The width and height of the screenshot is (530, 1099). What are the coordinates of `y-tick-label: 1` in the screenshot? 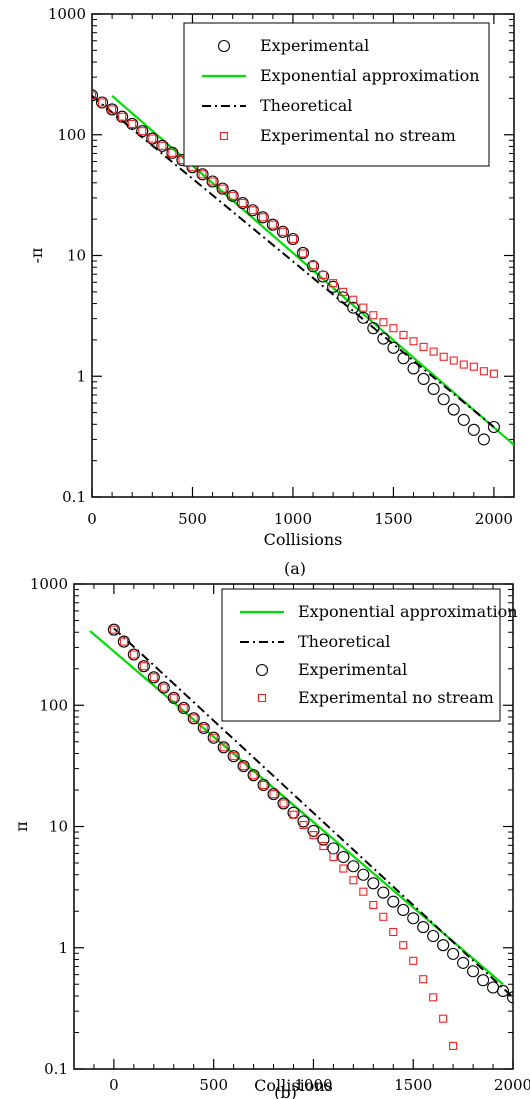 It's located at (81, 376).